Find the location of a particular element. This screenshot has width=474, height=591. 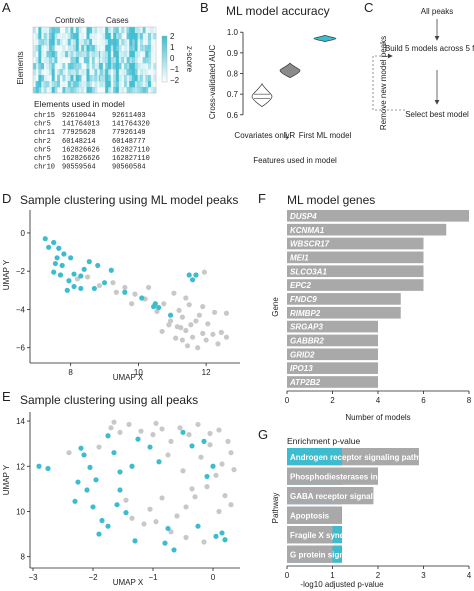

flow-side-label: Remove new model peaks is located at coordinates (383, 83).